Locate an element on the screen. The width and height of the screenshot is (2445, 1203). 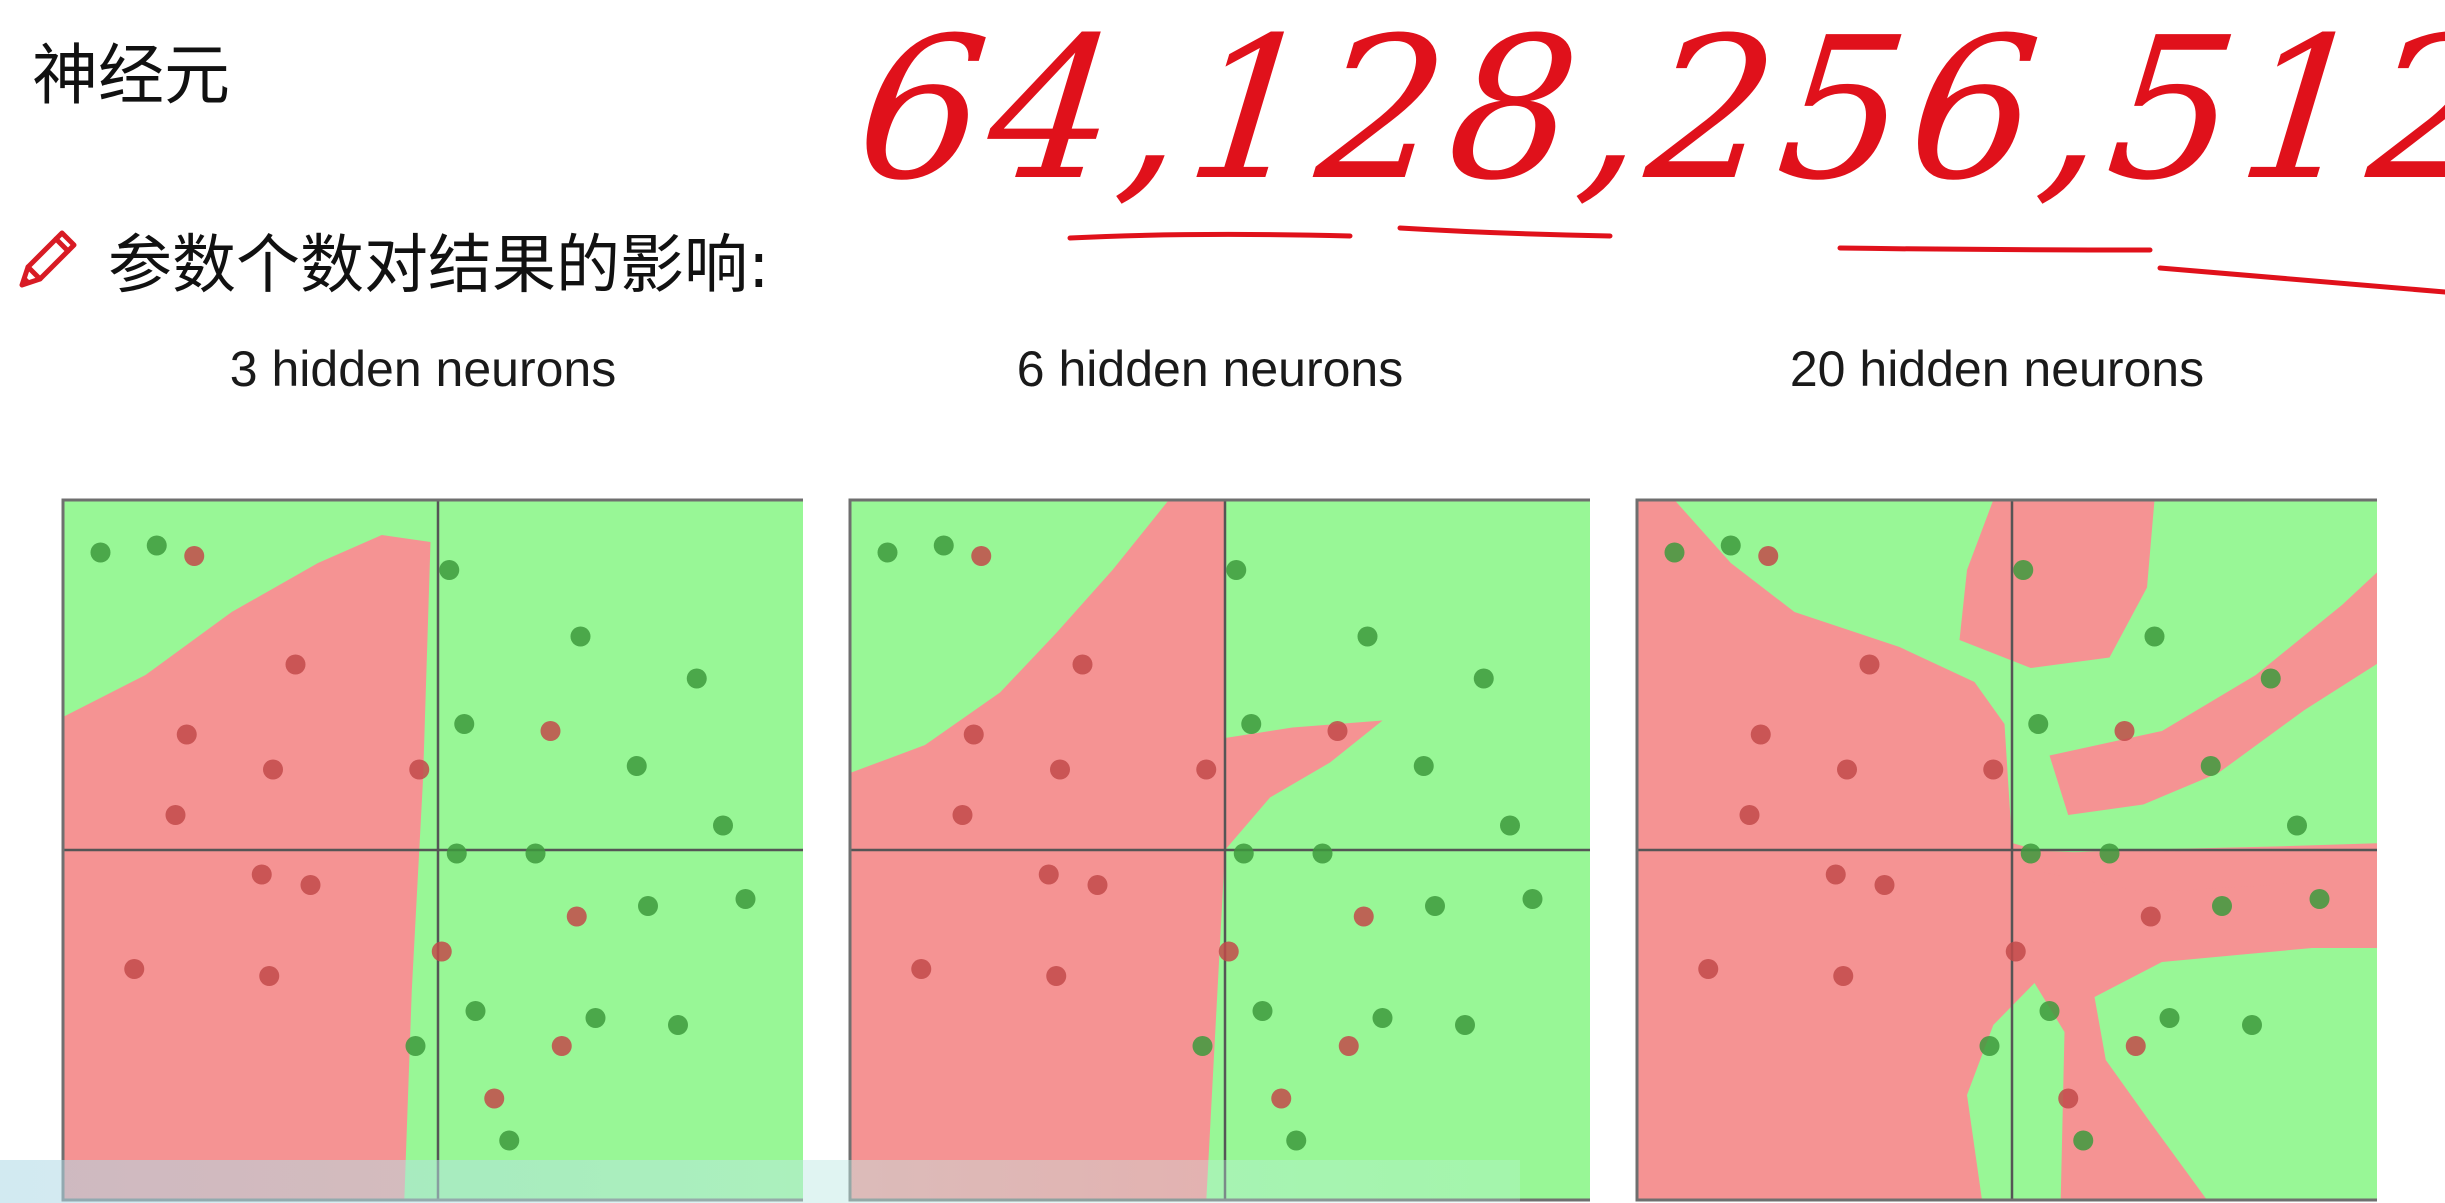
panel-title: 6 hidden neurons is located at coordinates (1210, 369).